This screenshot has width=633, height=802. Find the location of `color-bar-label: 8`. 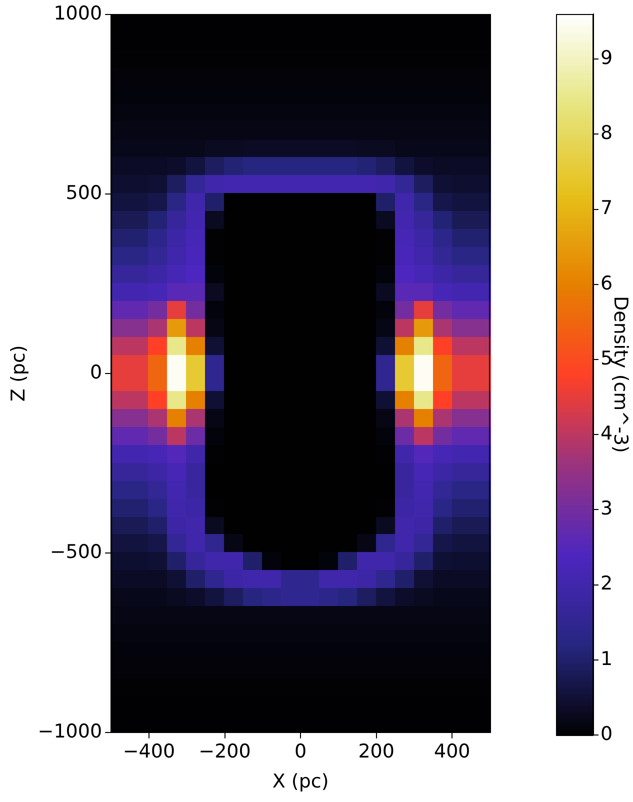

color-bar-label: 8 is located at coordinates (606, 133).